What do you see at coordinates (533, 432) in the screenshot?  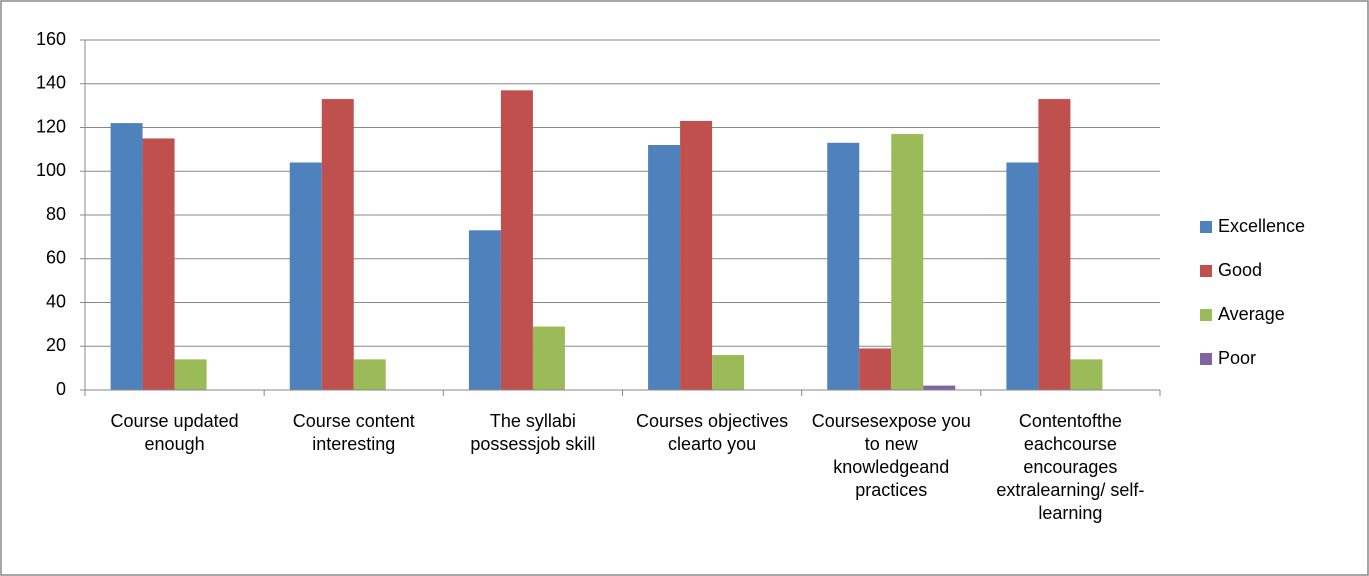 I see `x-tick-label: The syllabi possessjob skill` at bounding box center [533, 432].